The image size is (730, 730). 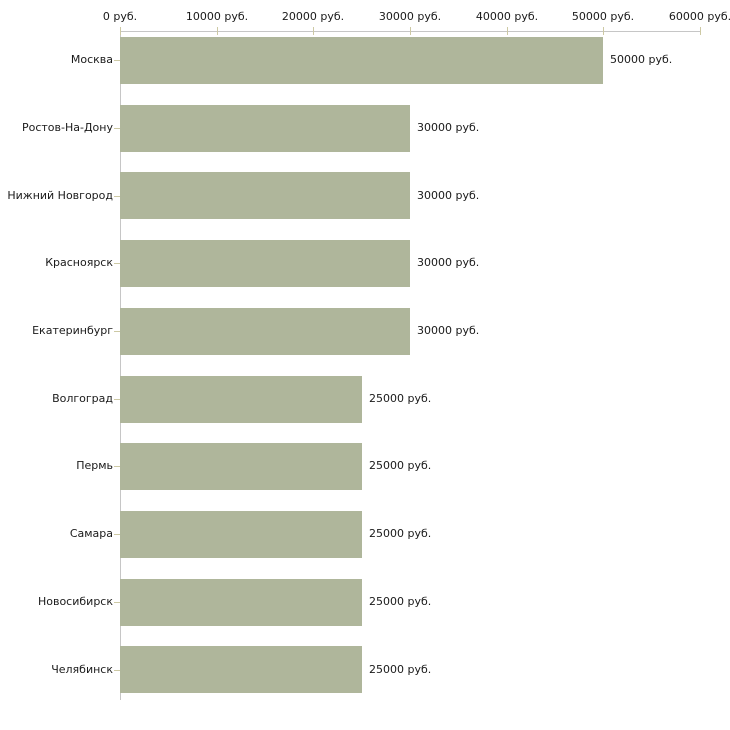 What do you see at coordinates (120, 16) in the screenshot?
I see `x-axis-tick-label: 0 руб.` at bounding box center [120, 16].